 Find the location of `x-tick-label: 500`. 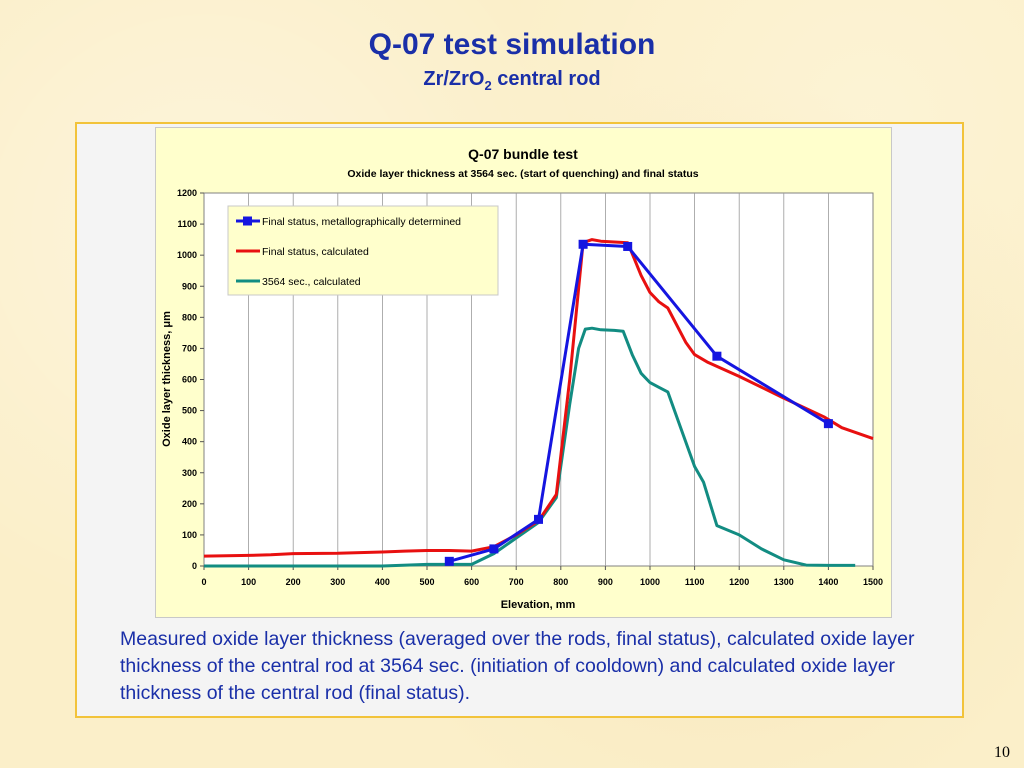

x-tick-label: 500 is located at coordinates (426, 582).